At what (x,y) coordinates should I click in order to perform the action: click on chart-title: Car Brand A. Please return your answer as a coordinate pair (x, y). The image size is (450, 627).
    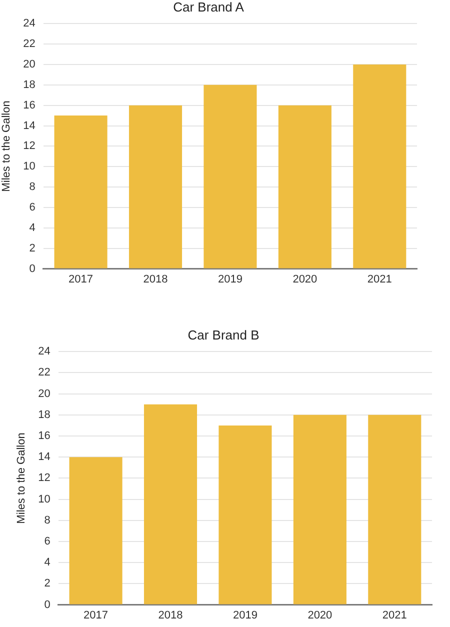
    Looking at the image, I should click on (208, 7).